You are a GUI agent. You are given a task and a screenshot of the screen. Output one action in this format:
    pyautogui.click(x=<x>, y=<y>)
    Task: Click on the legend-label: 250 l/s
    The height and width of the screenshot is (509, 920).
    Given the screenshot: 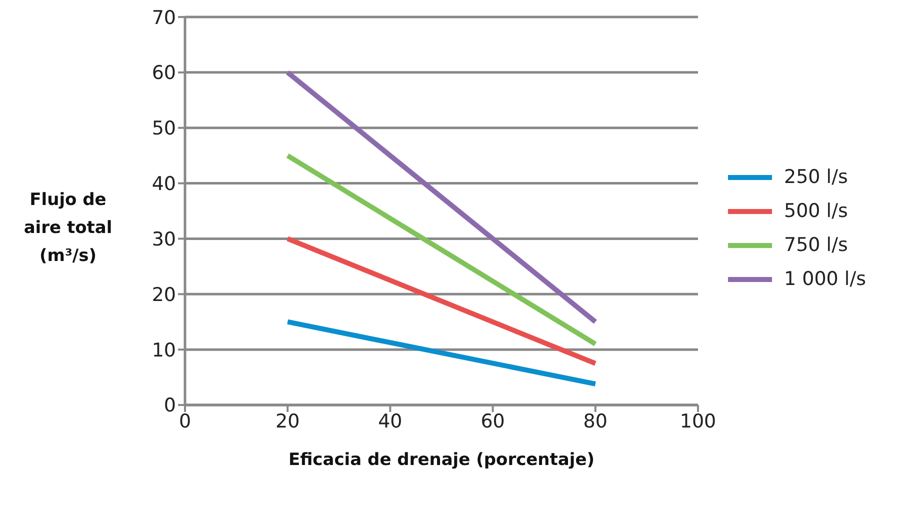 What is the action you would take?
    pyautogui.click(x=816, y=177)
    